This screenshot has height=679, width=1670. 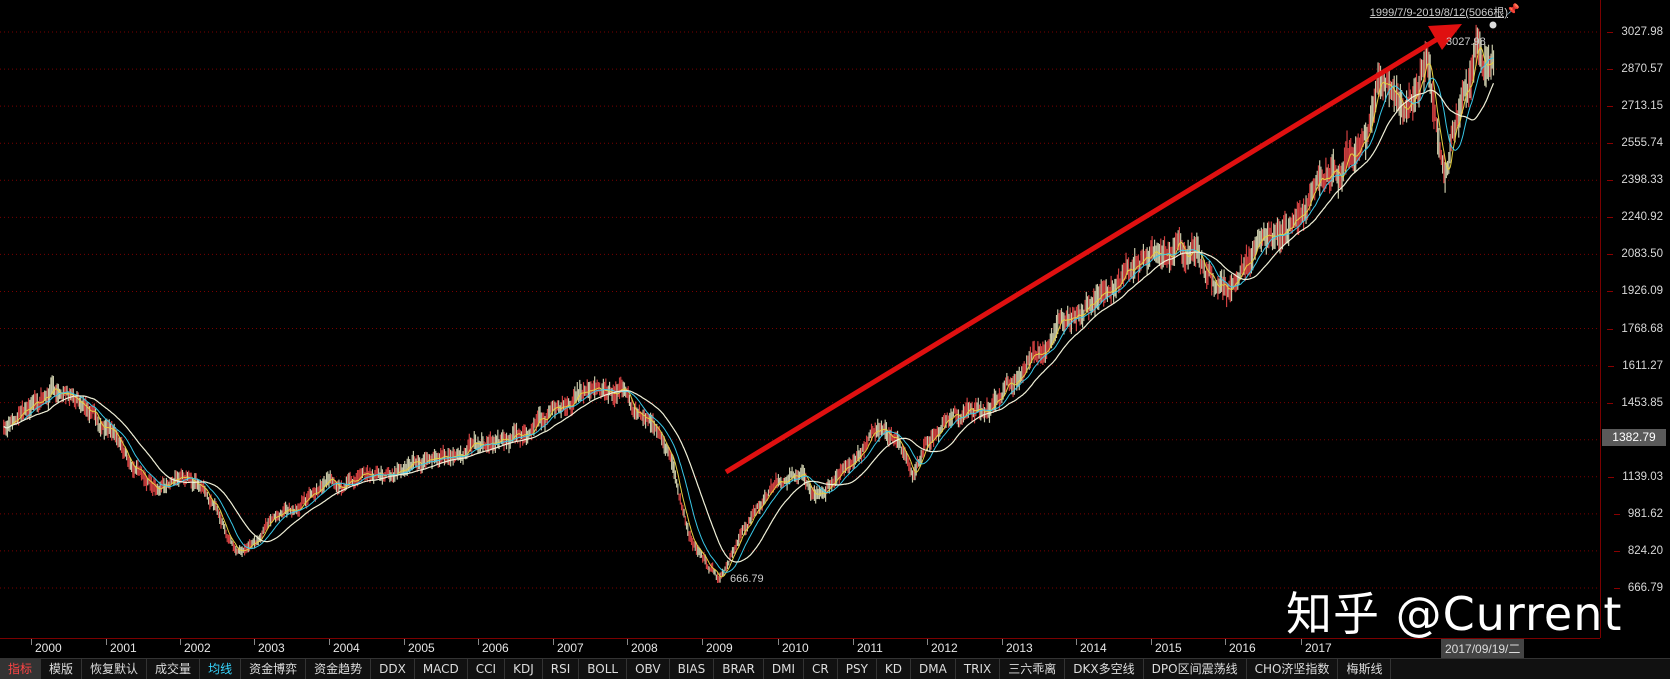 I want to click on price-tick-label: 1611.27, so click(x=1635, y=365).